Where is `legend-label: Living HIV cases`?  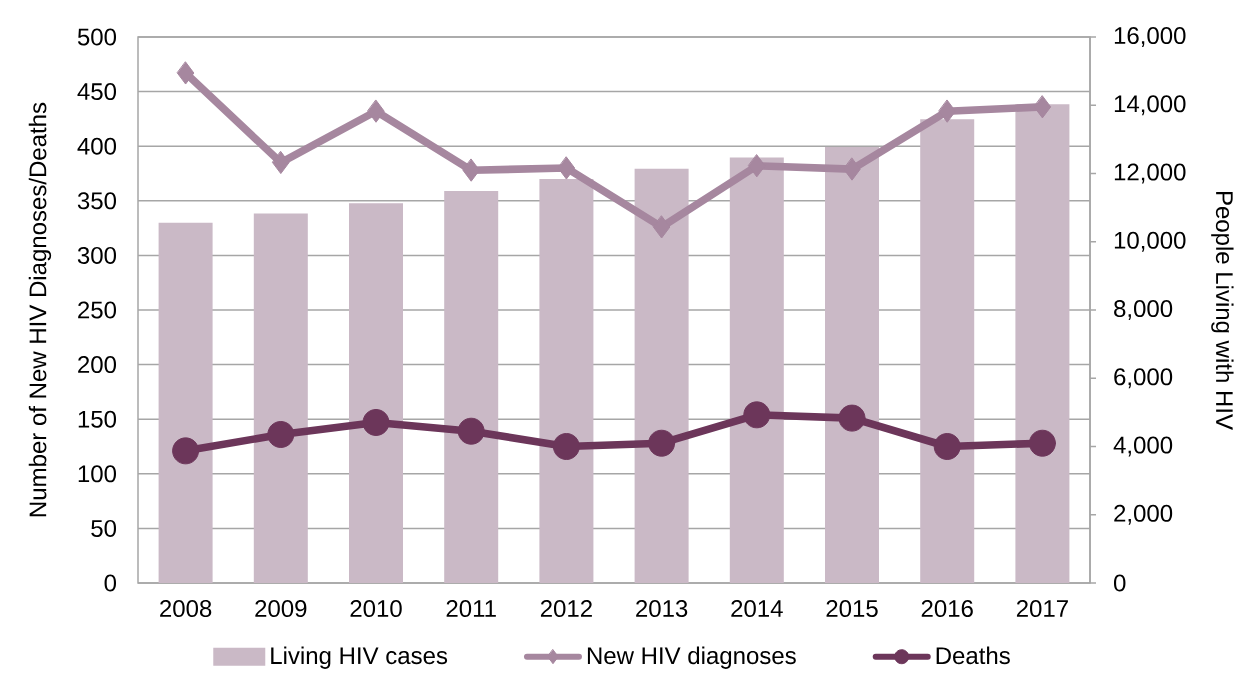 legend-label: Living HIV cases is located at coordinates (359, 657).